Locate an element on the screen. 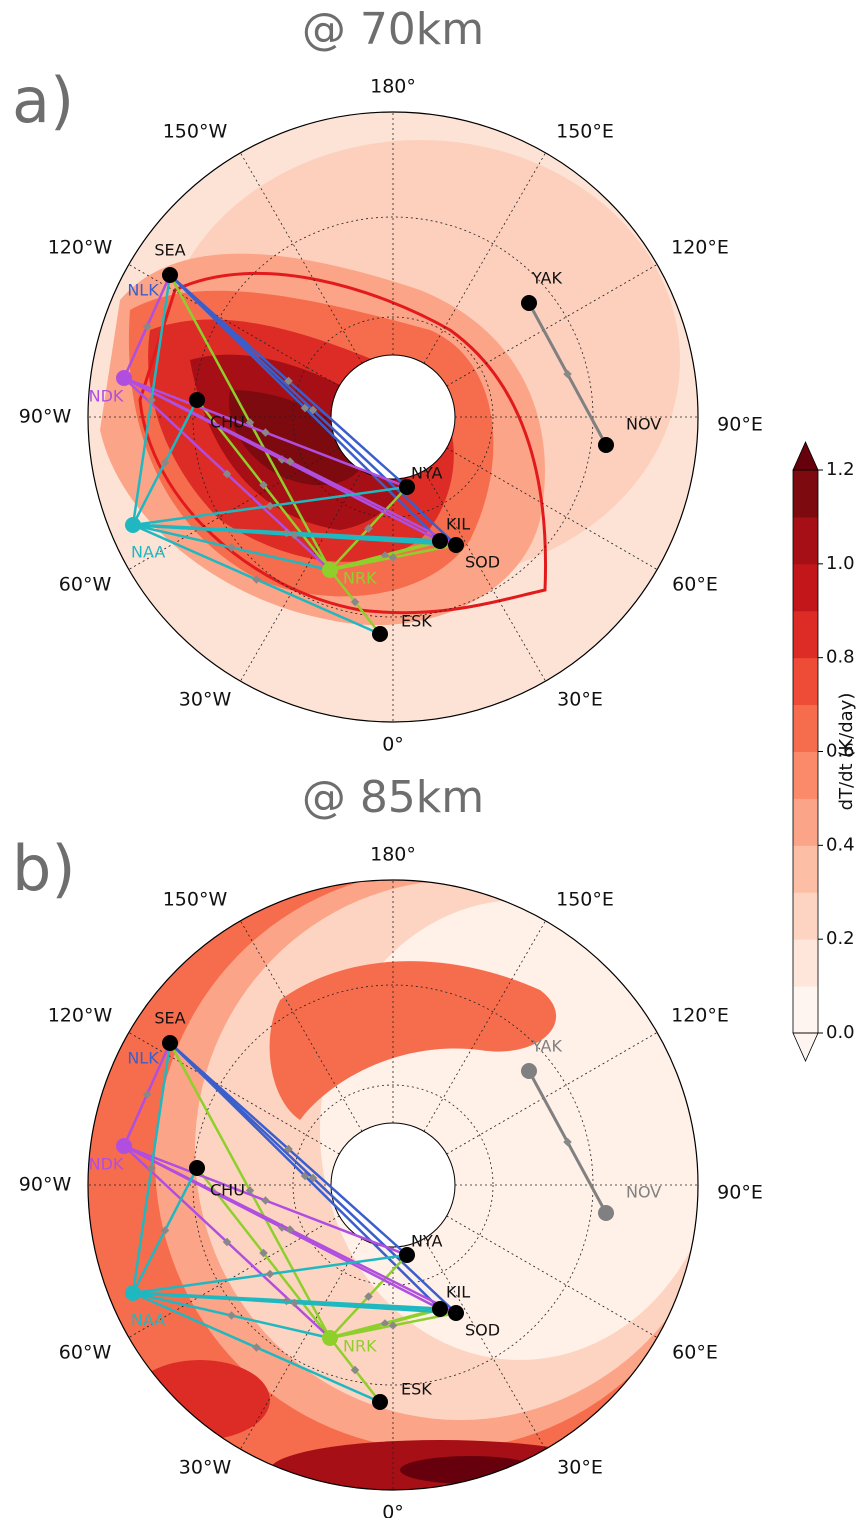  colorbar-tick-label: 1.2 is located at coordinates (840, 469).